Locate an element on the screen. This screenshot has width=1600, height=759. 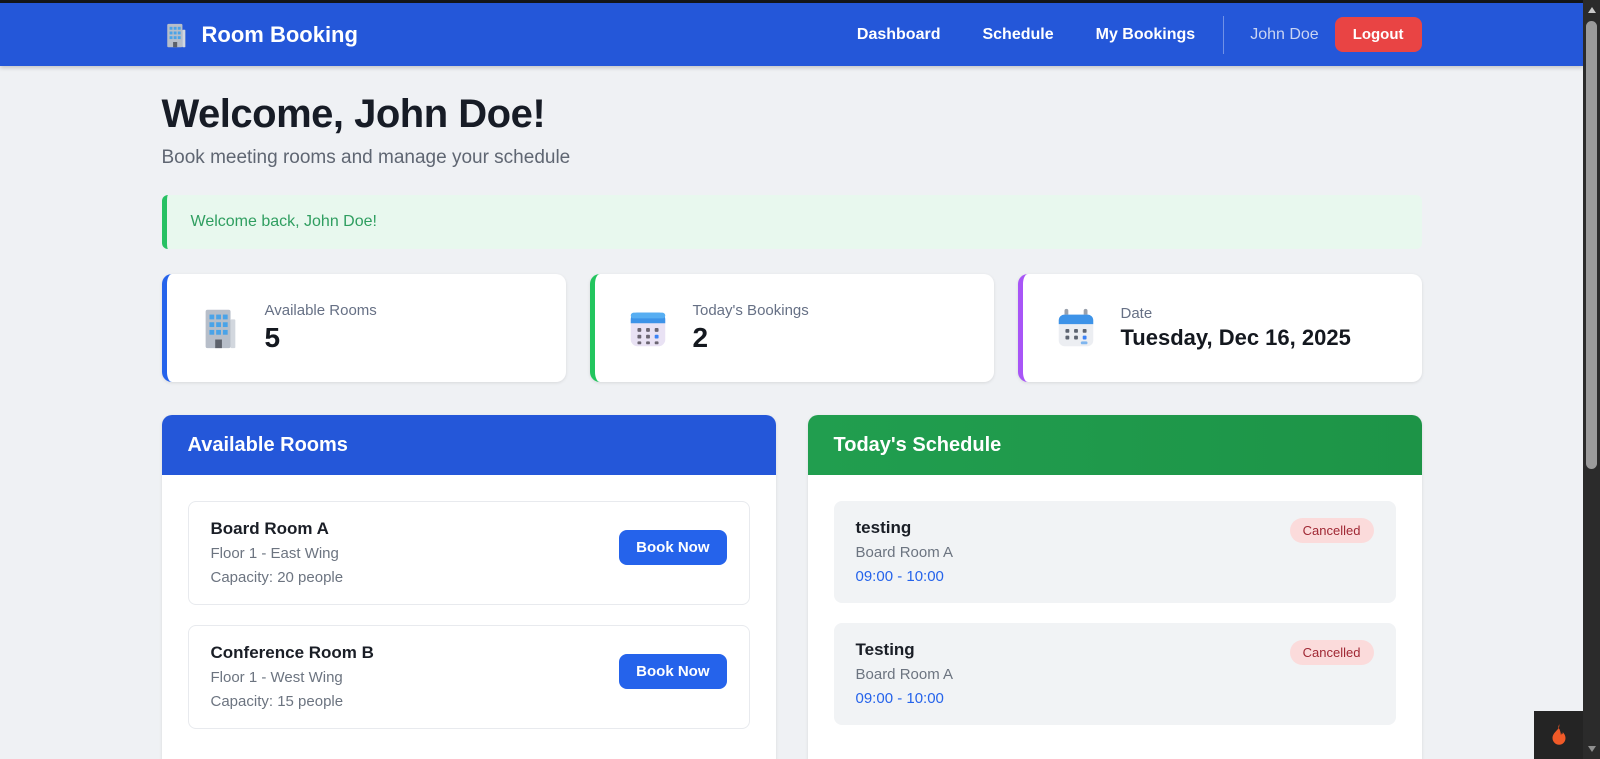
room-capacity: Capacity: 15 people is located at coordinates (277, 701).